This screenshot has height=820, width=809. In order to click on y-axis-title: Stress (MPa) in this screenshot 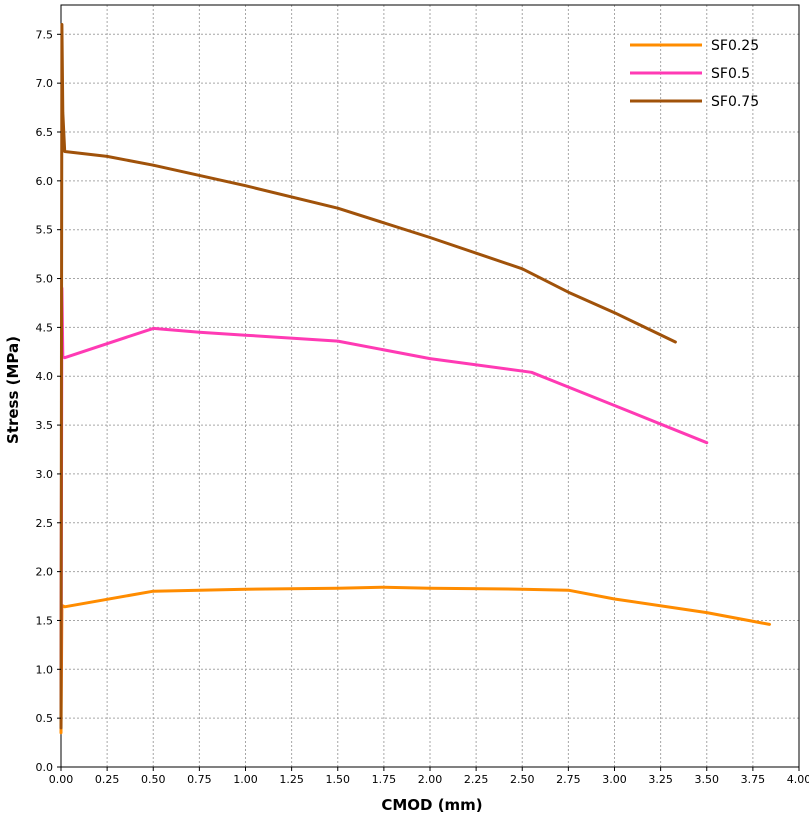, I will do `click(13, 390)`.